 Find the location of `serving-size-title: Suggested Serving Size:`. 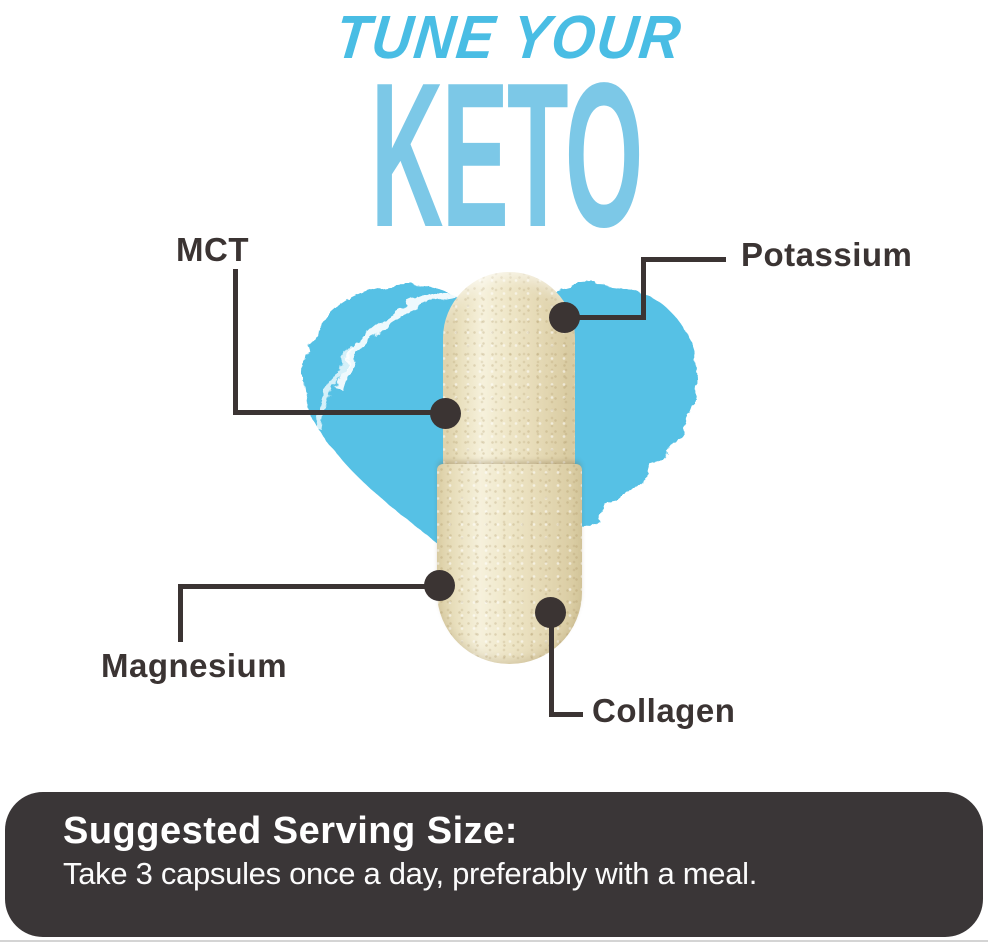

serving-size-title: Suggested Serving Size: is located at coordinates (290, 831).